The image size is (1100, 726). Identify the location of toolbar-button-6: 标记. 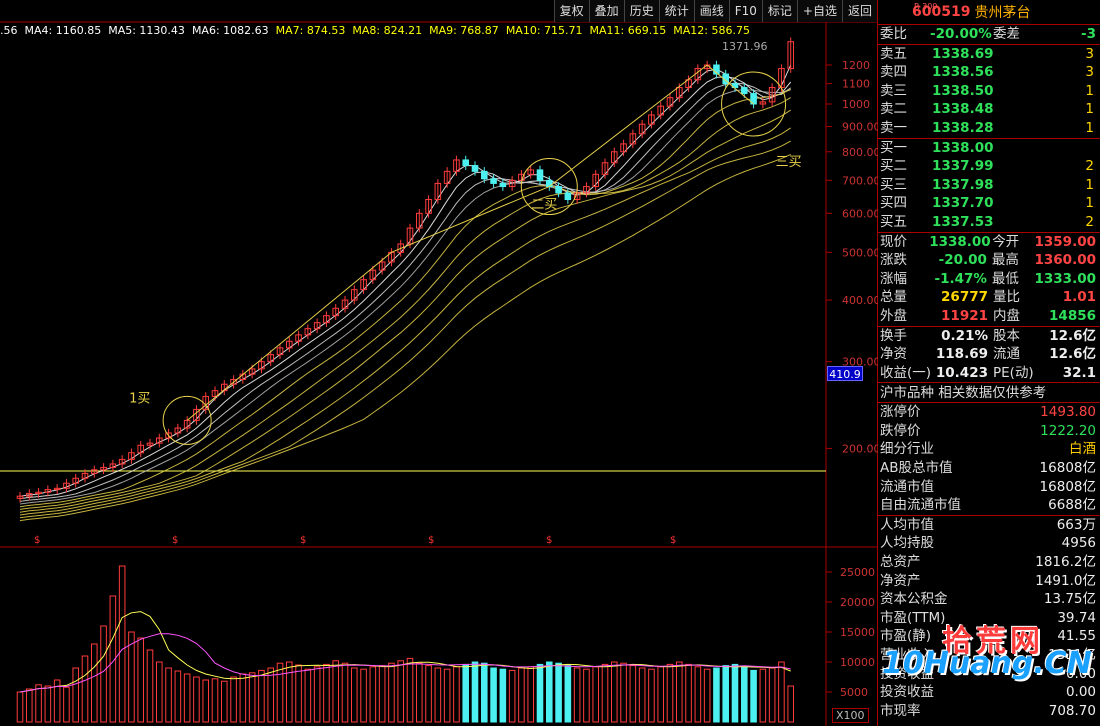
(779, 11).